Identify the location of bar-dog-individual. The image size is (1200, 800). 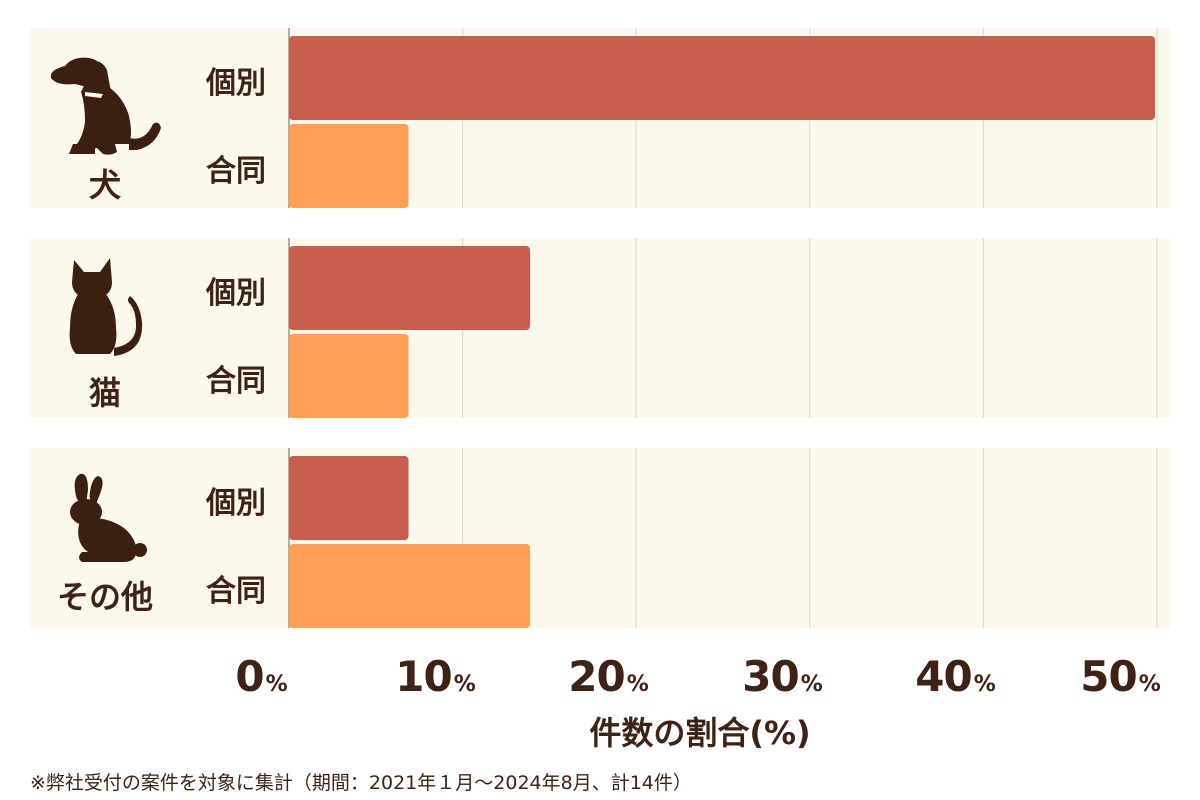
(722, 78).